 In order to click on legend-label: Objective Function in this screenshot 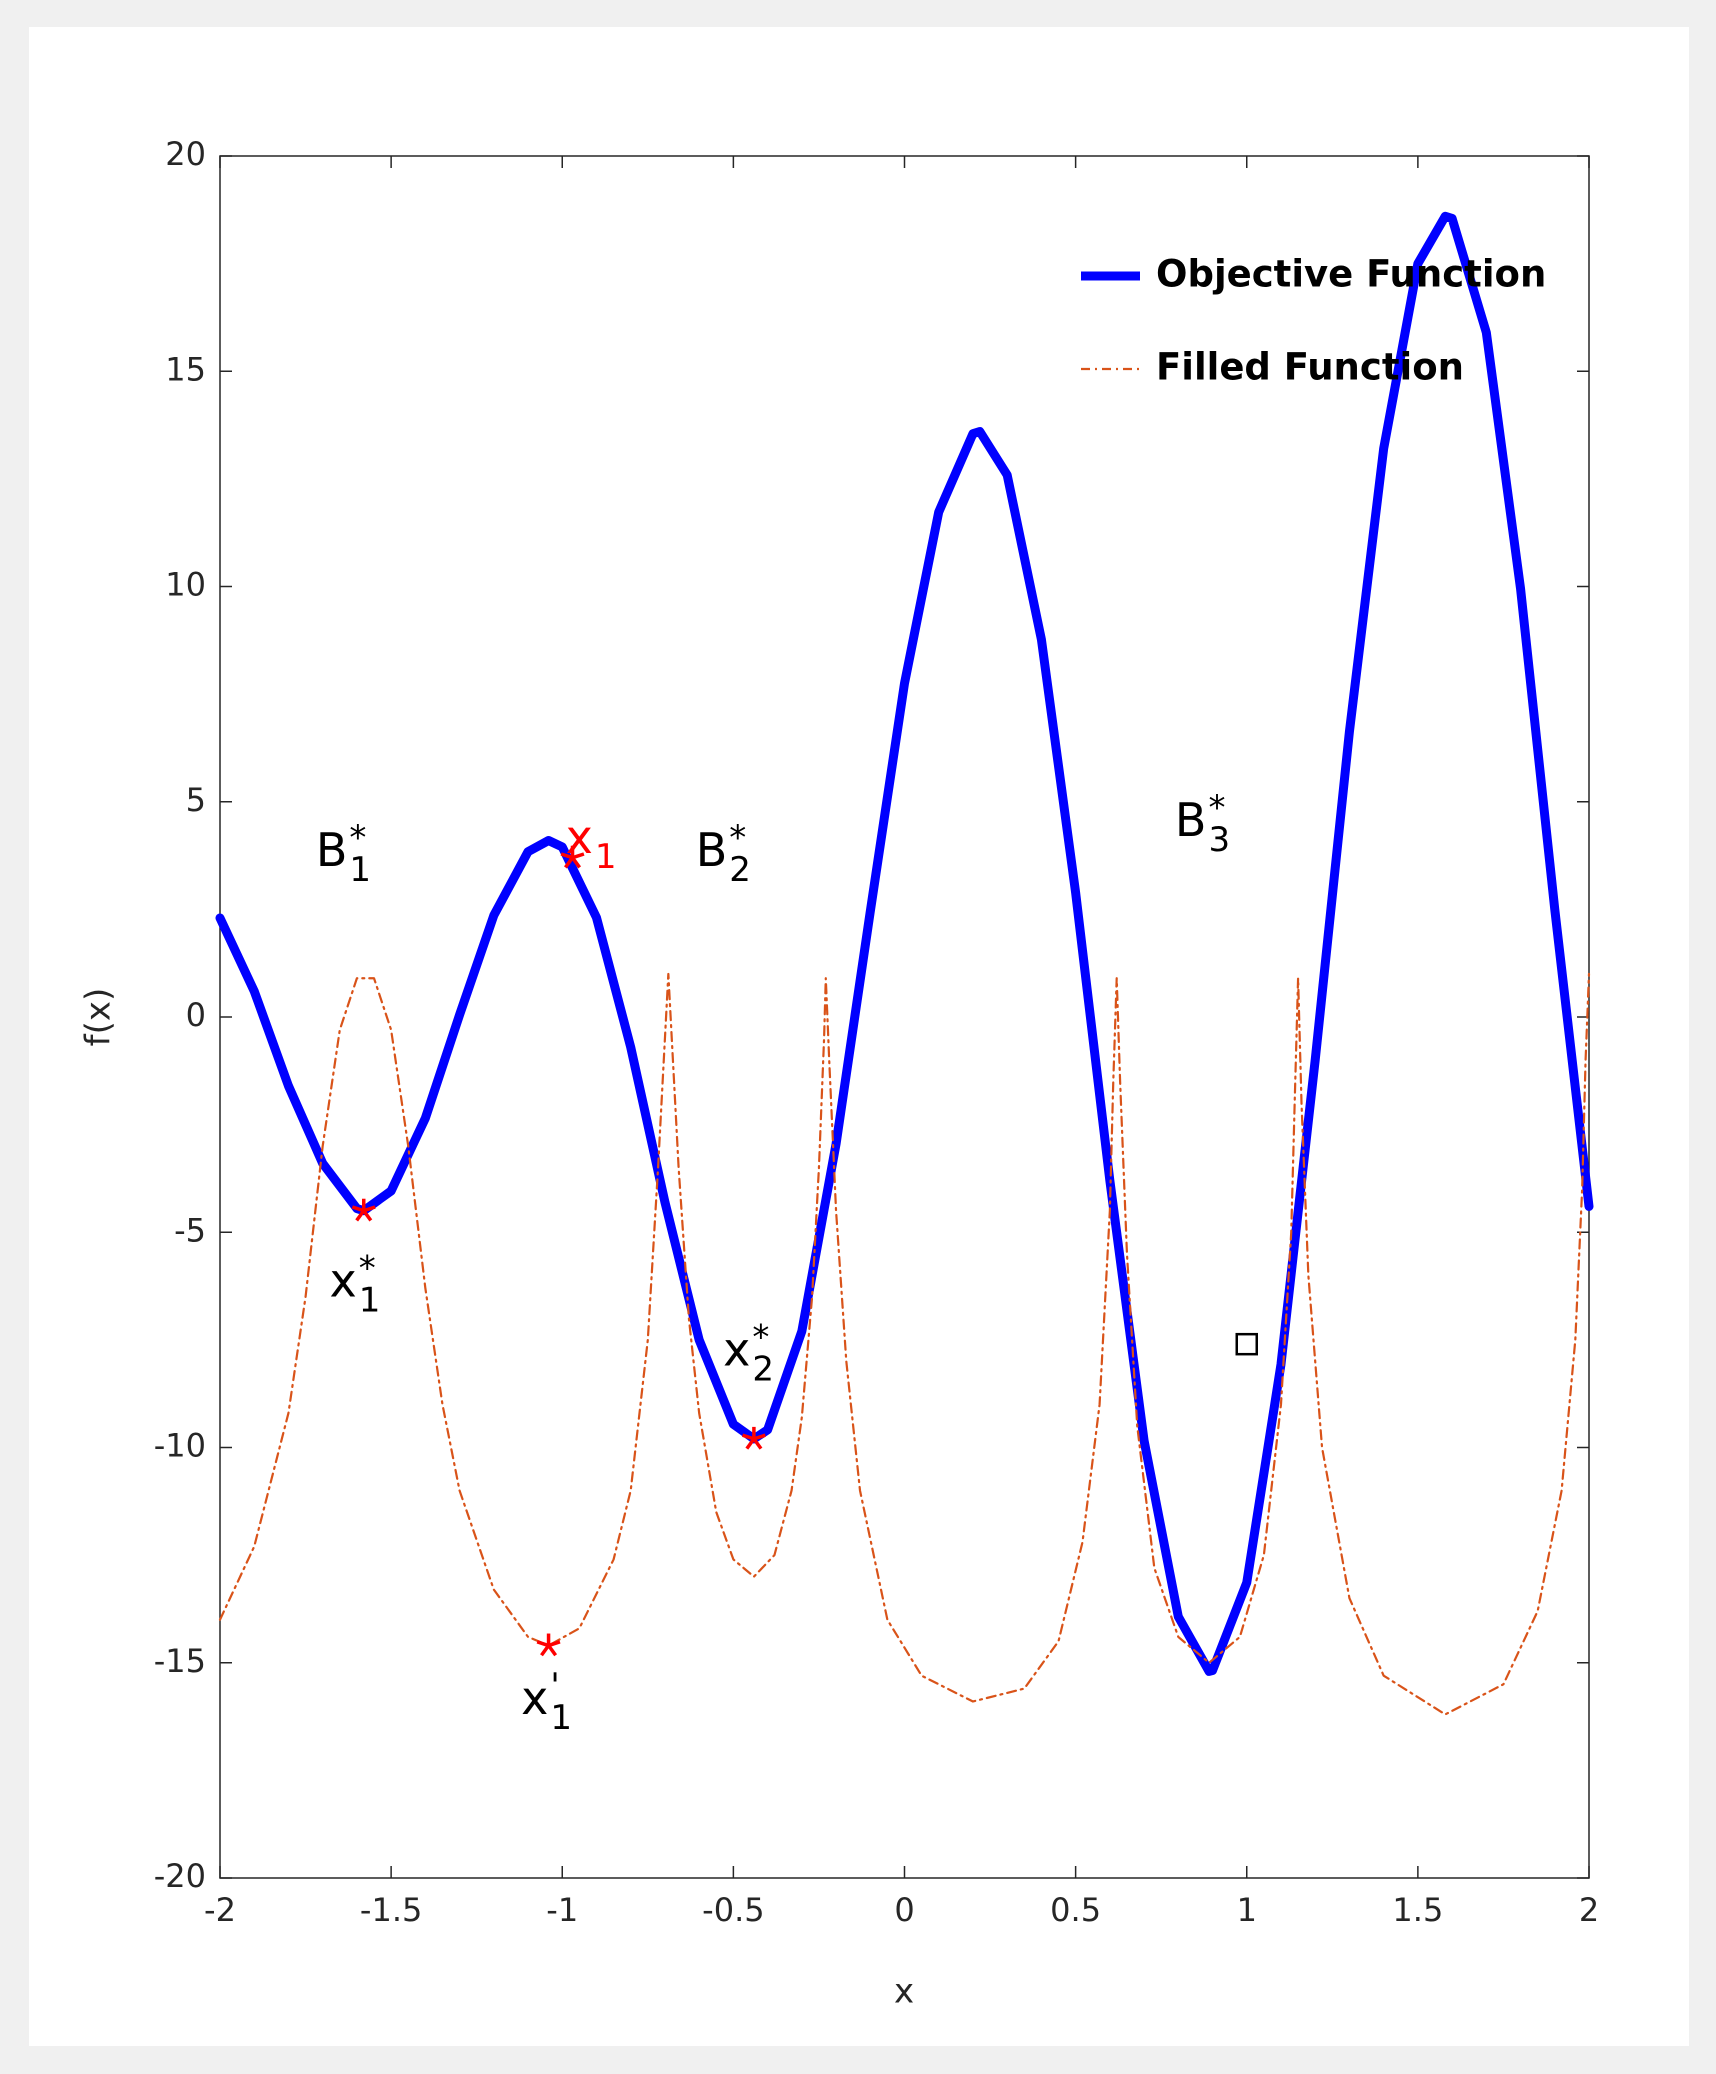, I will do `click(1351, 274)`.